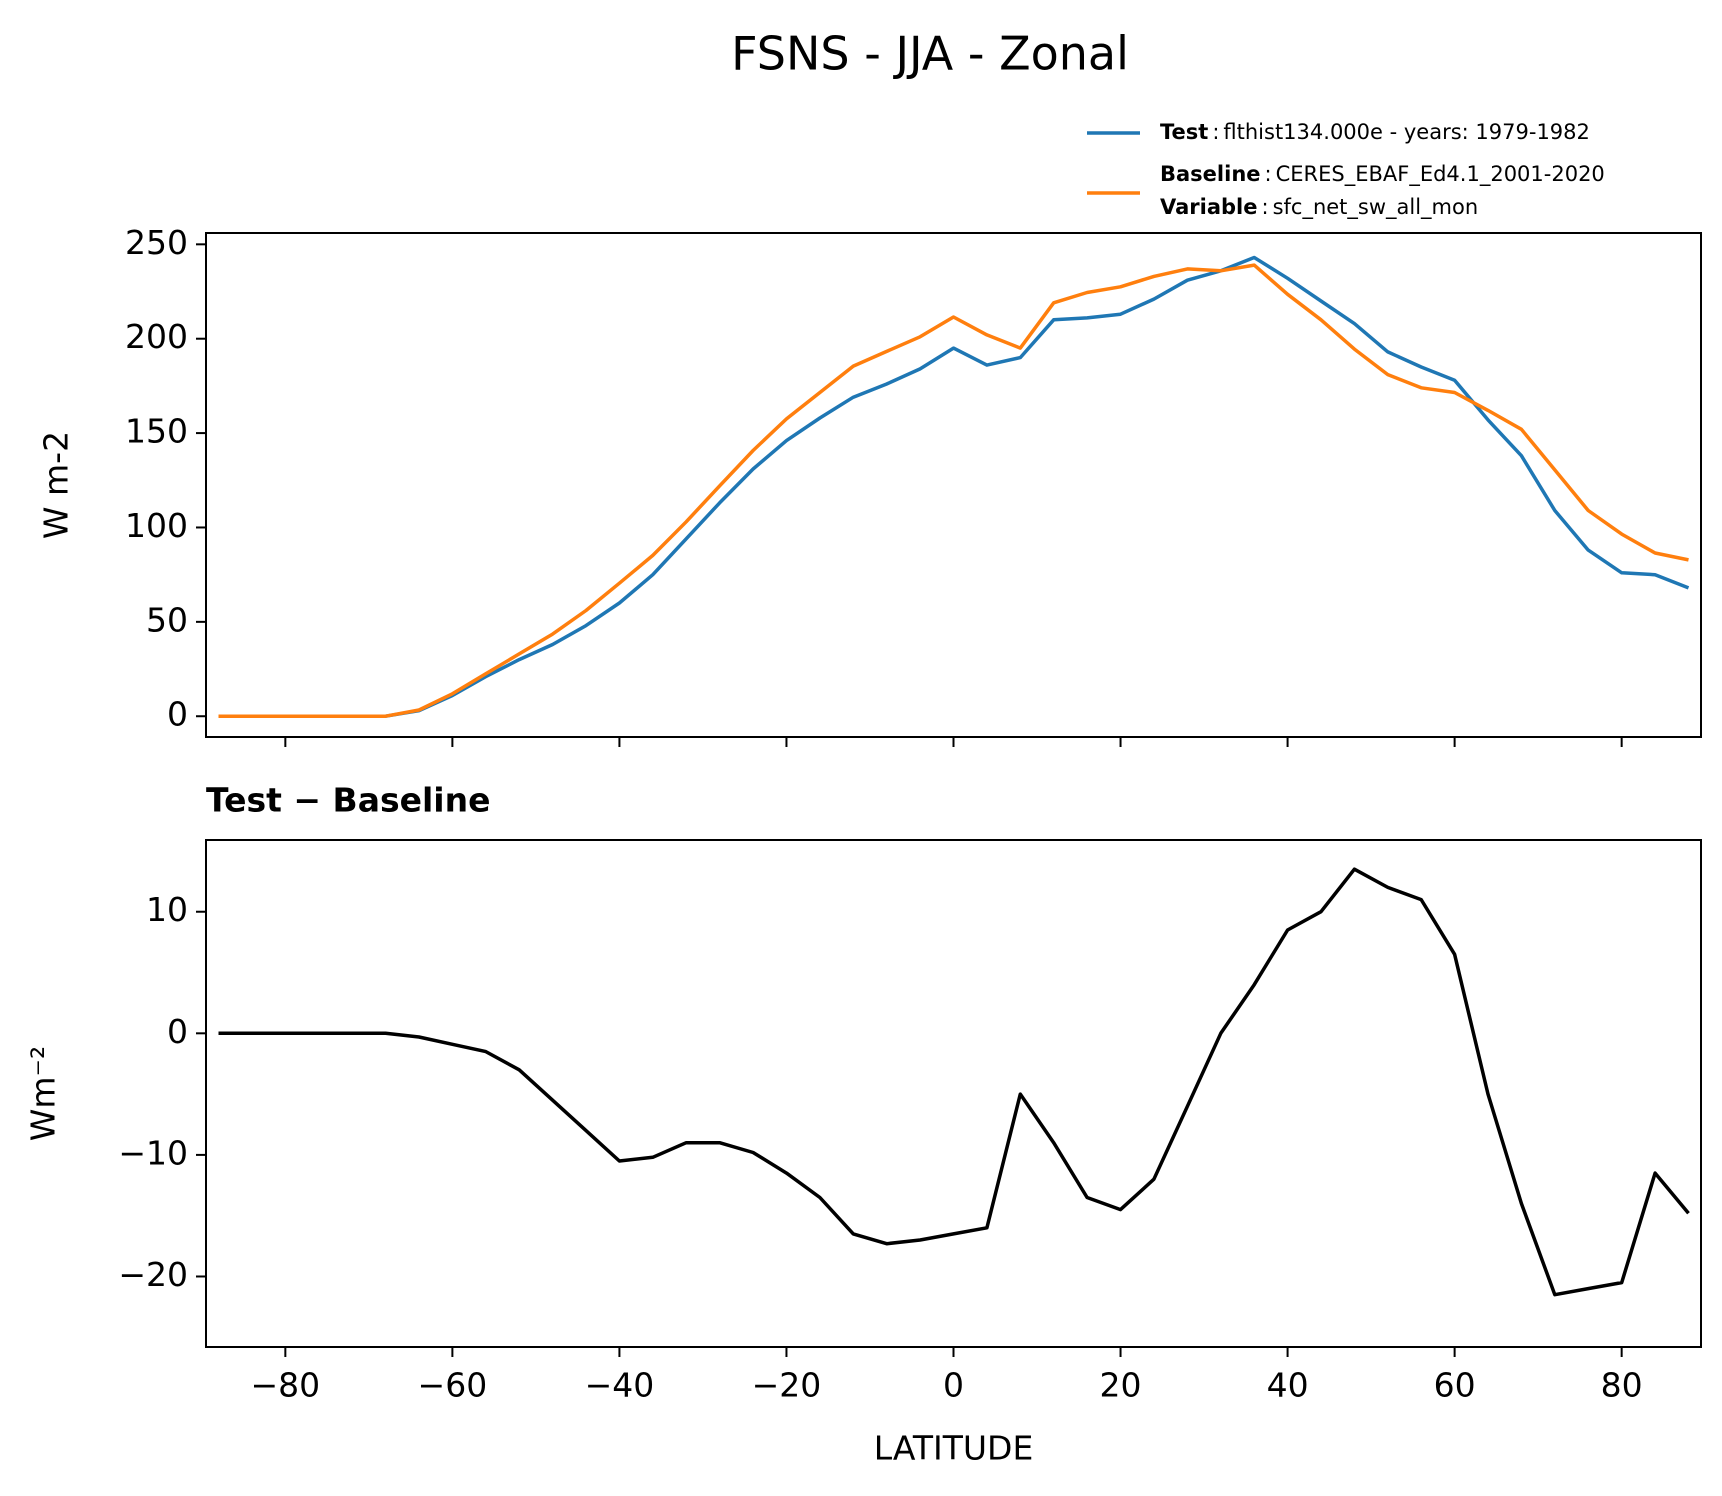 This screenshot has height=1496, width=1722. Describe the element at coordinates (1210, 174) in the screenshot. I see `legend-name: Baseline` at that location.